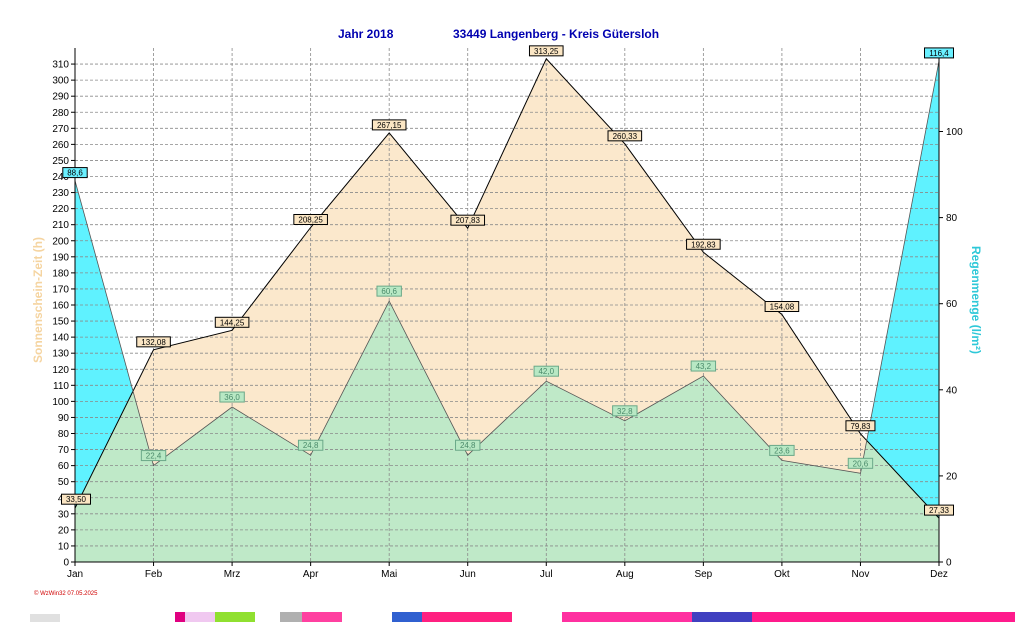 The width and height of the screenshot is (1015, 622). Describe the element at coordinates (66, 593) in the screenshot. I see `software-stamp: © WzWin32 07.05.2025` at that location.